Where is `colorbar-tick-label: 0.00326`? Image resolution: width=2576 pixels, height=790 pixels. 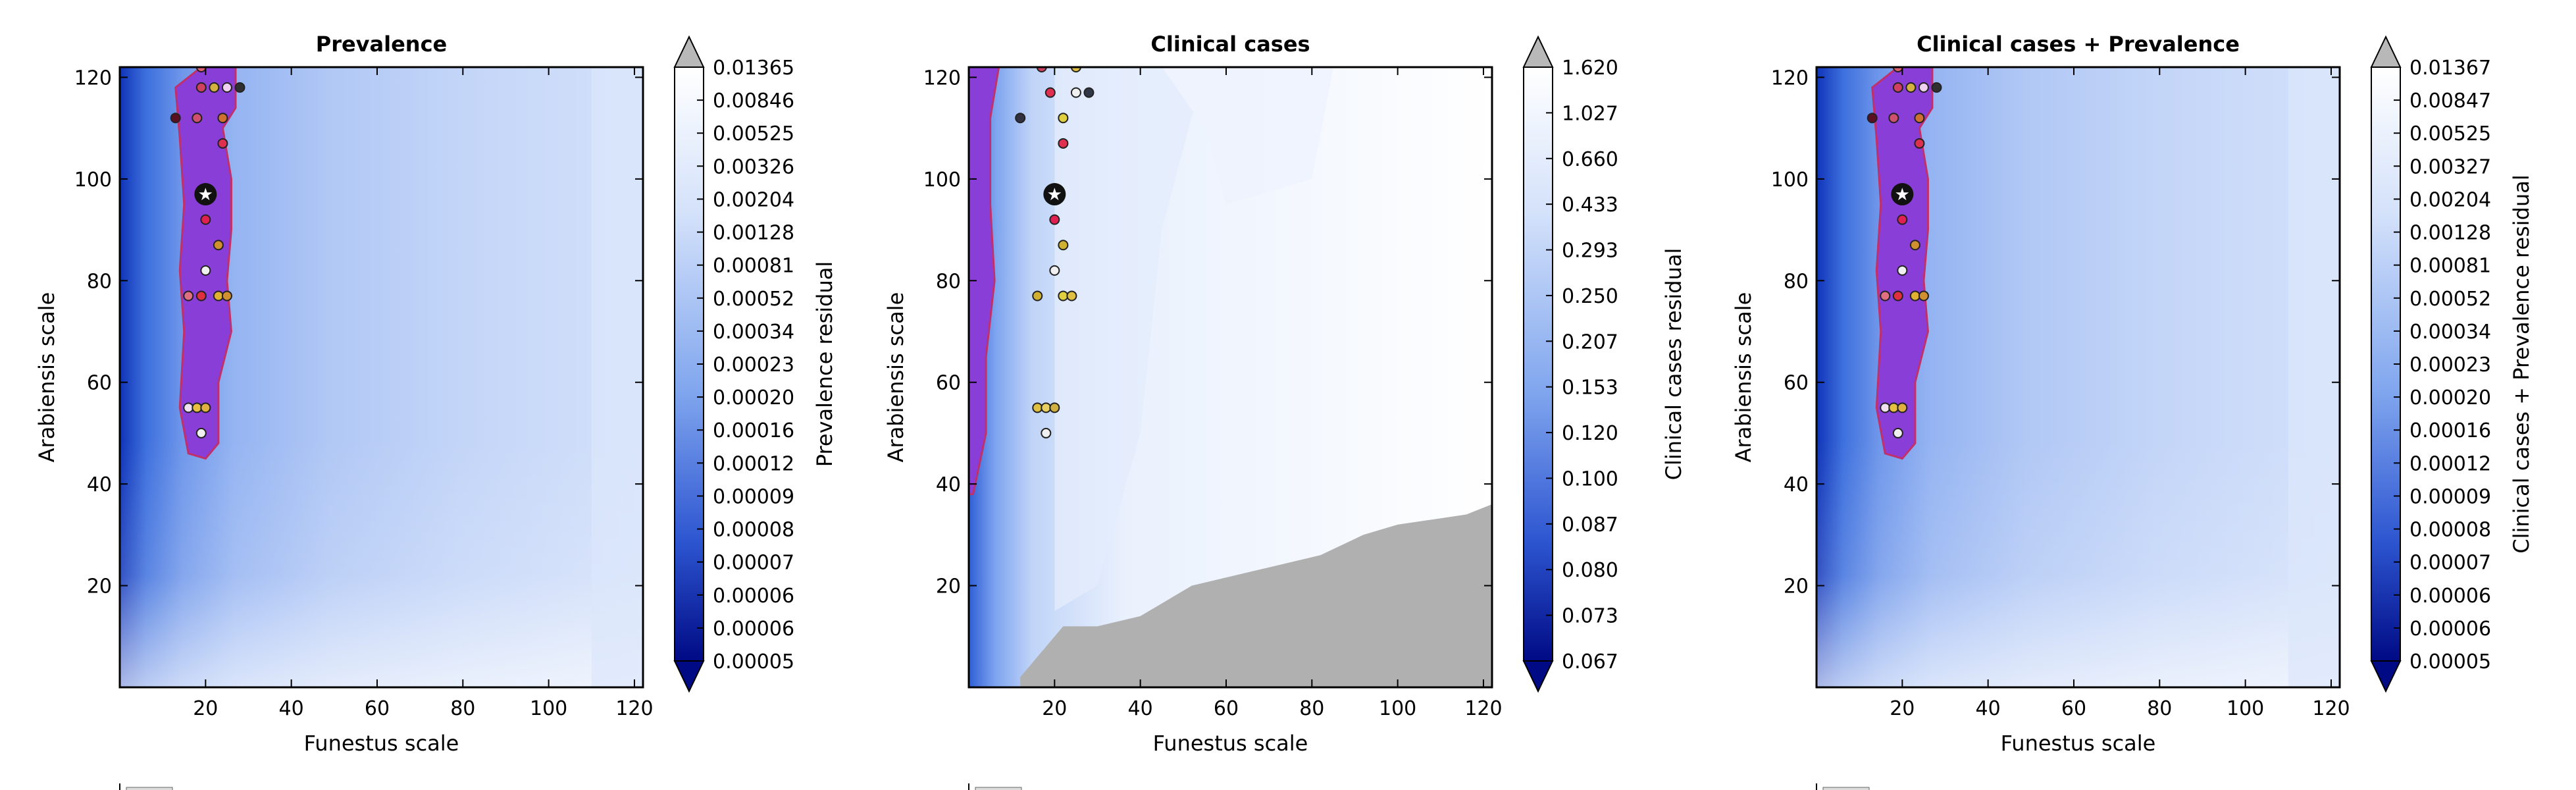
colorbar-tick-label: 0.00326 is located at coordinates (753, 166).